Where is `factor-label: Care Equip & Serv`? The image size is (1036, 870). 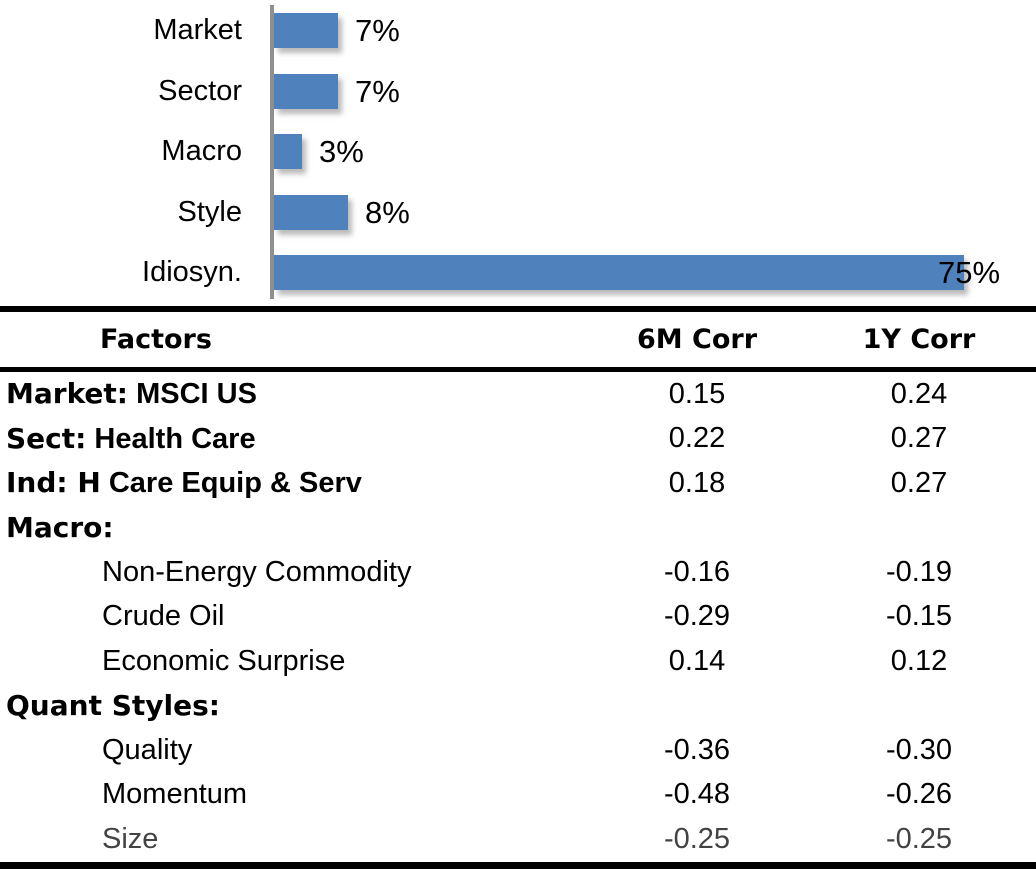 factor-label: Care Equip & Serv is located at coordinates (231, 483).